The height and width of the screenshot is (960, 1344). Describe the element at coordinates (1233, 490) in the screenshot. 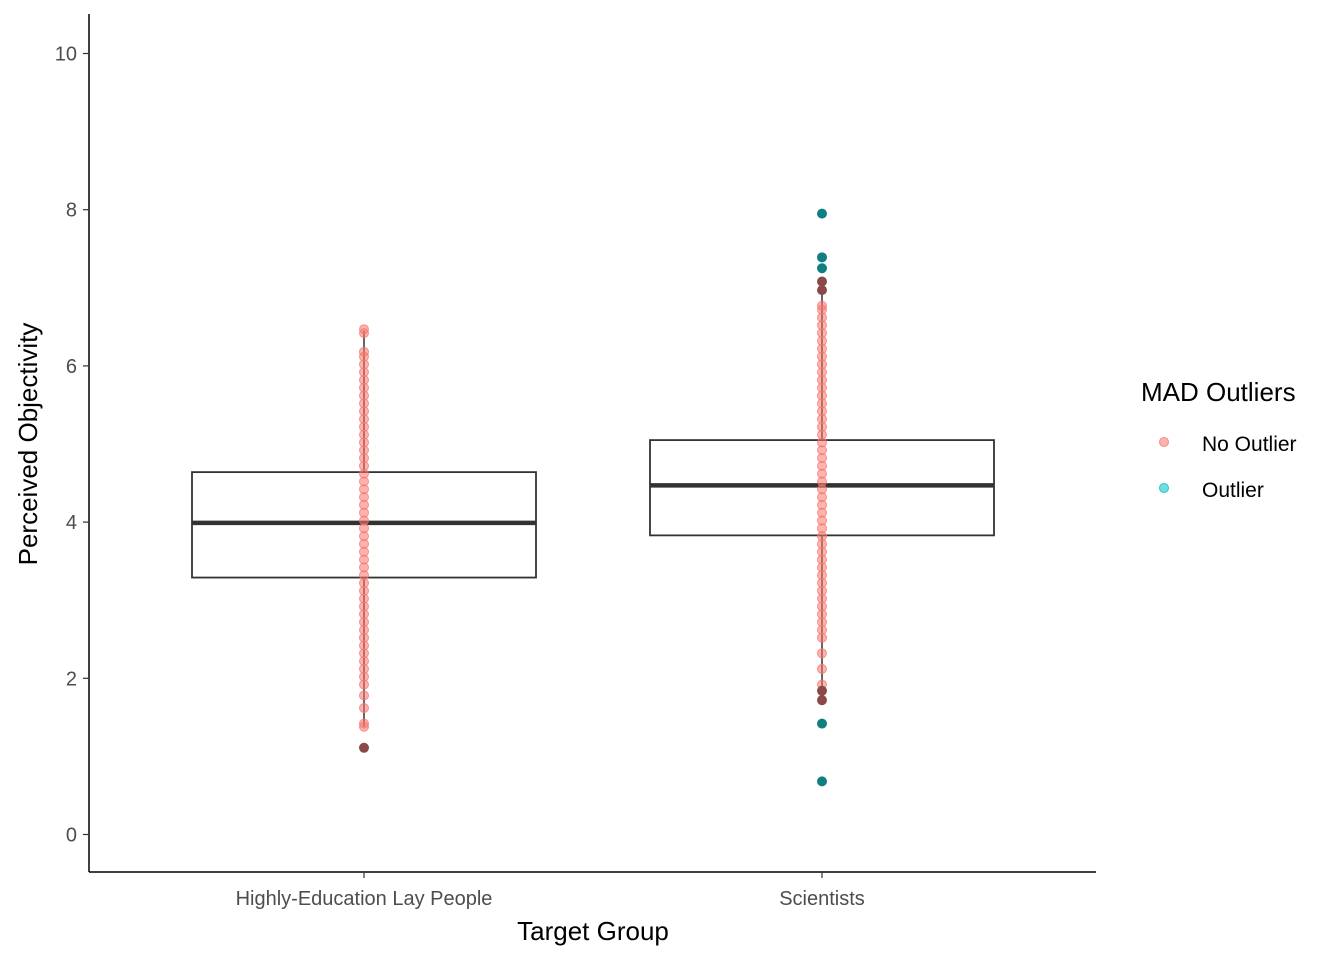

I see `legend-label-outlier: Outlier` at that location.